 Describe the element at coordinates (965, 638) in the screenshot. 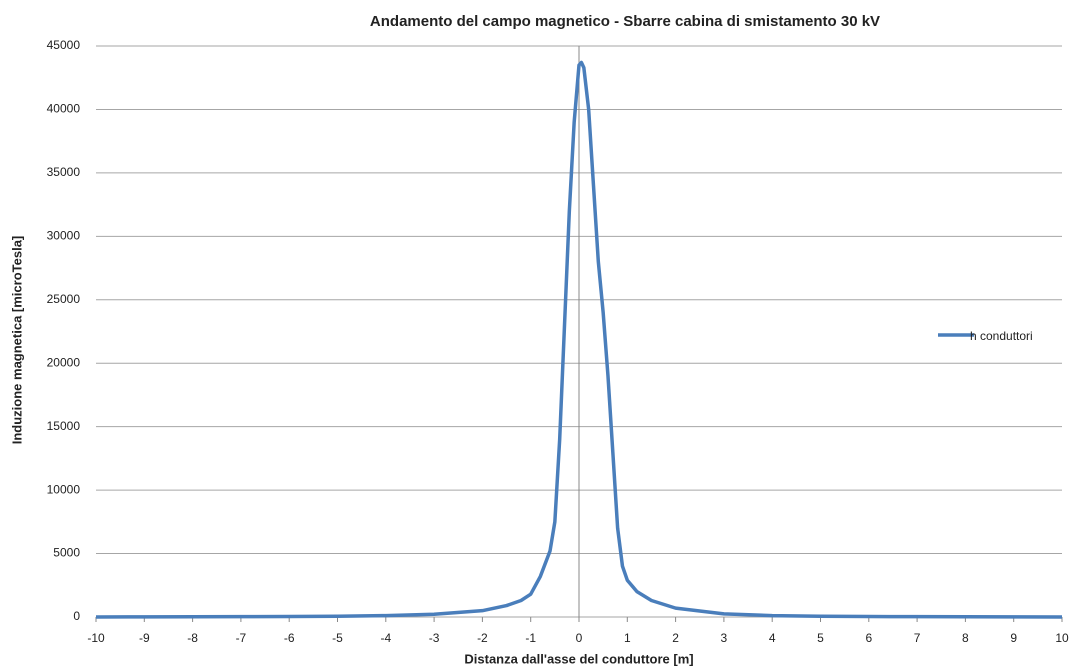

I see `x-tick-label: 8` at that location.